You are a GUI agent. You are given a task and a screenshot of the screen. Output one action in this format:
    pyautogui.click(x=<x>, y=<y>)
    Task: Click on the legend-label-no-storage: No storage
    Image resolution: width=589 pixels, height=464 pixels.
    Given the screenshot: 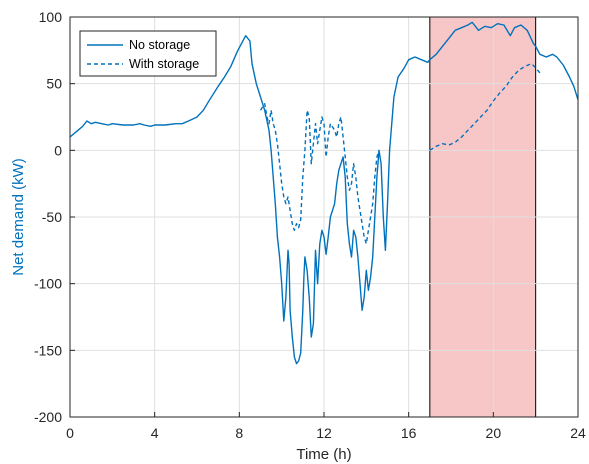 What is the action you would take?
    pyautogui.click(x=159, y=45)
    